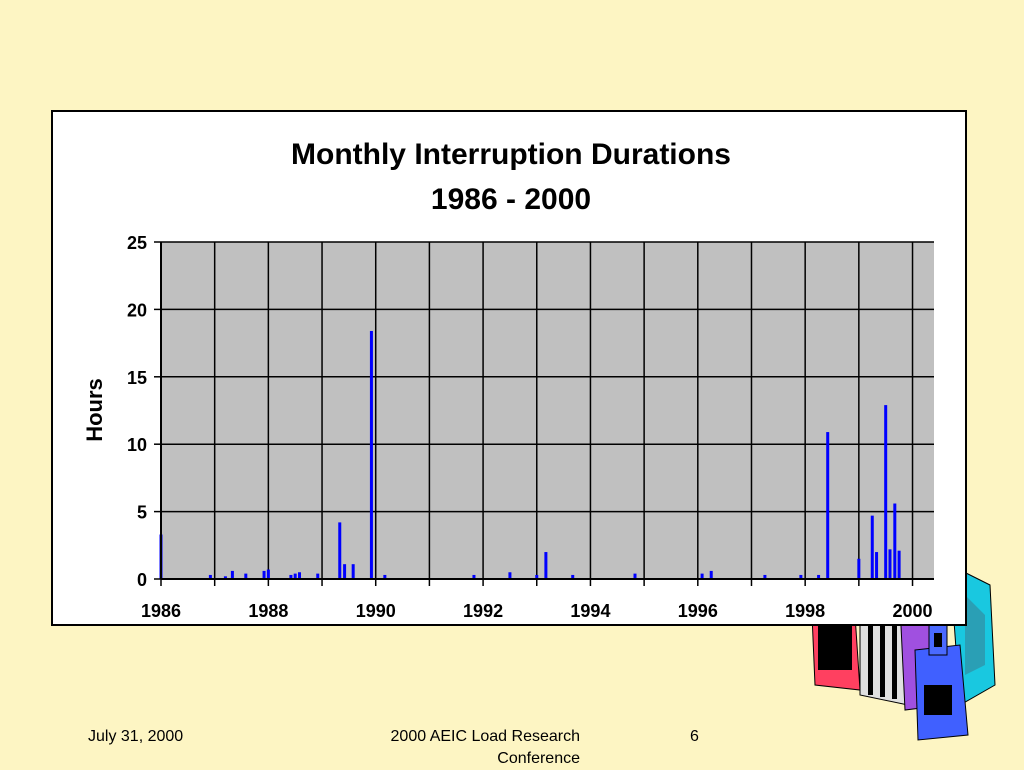  What do you see at coordinates (913, 611) in the screenshot?
I see `x-tick-label: 2000` at bounding box center [913, 611].